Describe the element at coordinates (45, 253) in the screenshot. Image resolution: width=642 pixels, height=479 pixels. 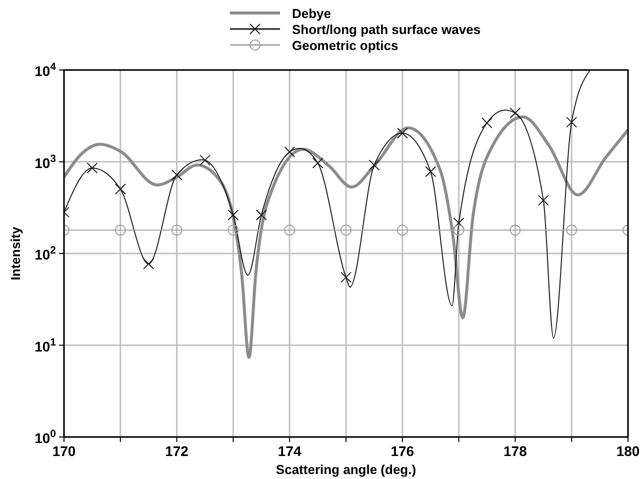
I see `y-tick-label: 10$^{2}$` at that location.